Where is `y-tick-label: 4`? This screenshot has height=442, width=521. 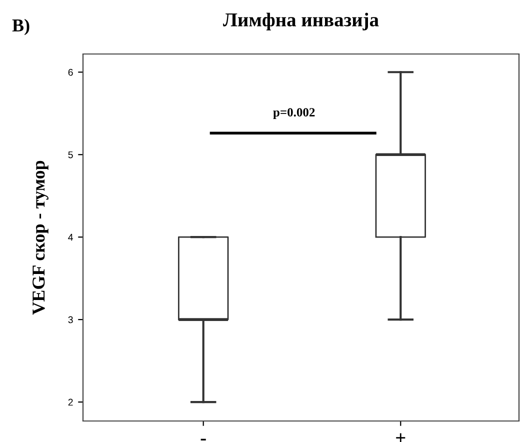 y-tick-label: 4 is located at coordinates (70, 237).